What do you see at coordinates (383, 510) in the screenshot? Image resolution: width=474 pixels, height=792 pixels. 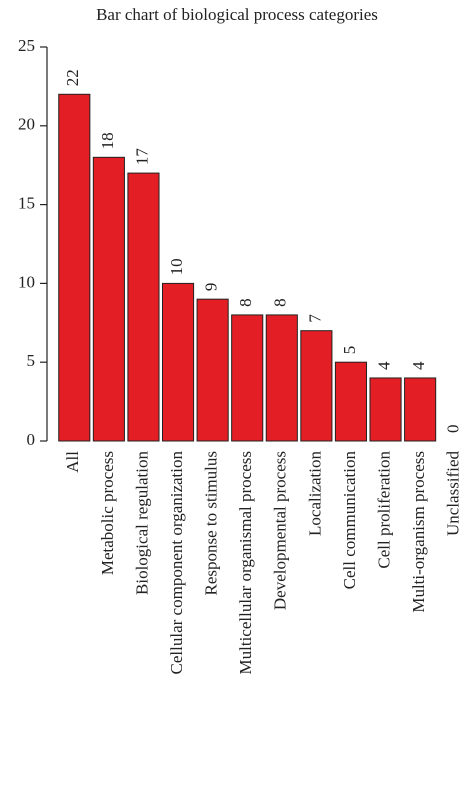 I see `x-tick-label: Cell proliferation` at bounding box center [383, 510].